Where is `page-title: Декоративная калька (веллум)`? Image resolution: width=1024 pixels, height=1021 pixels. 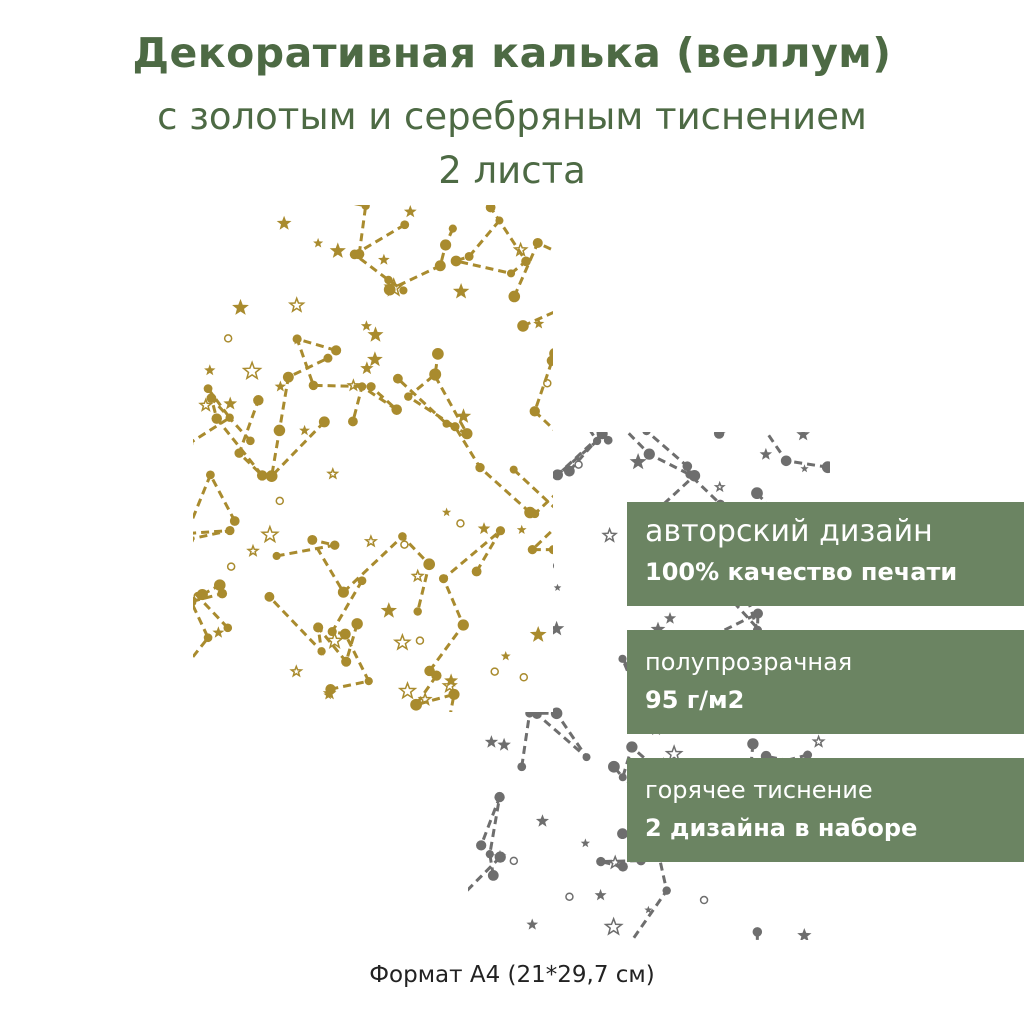
page-title: Декоративная калька (веллум) is located at coordinates (512, 53).